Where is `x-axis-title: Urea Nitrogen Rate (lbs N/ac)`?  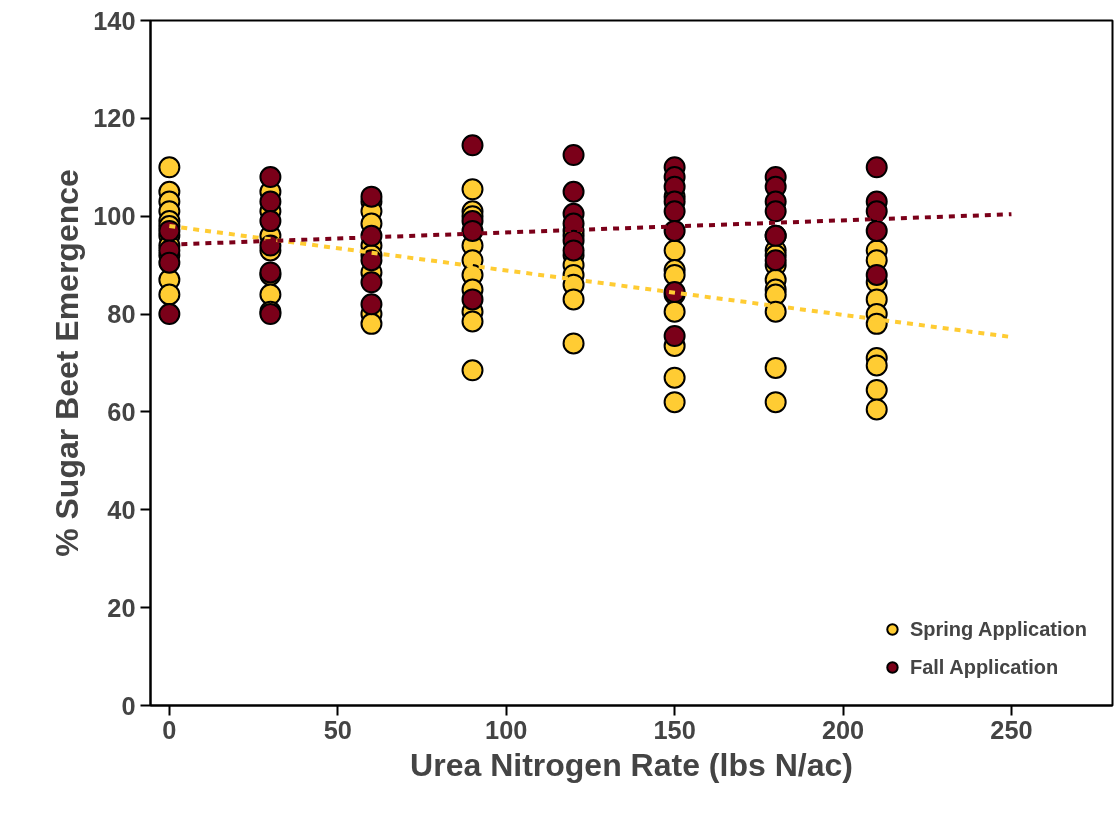
x-axis-title: Urea Nitrogen Rate (lbs N/ac) is located at coordinates (631, 764).